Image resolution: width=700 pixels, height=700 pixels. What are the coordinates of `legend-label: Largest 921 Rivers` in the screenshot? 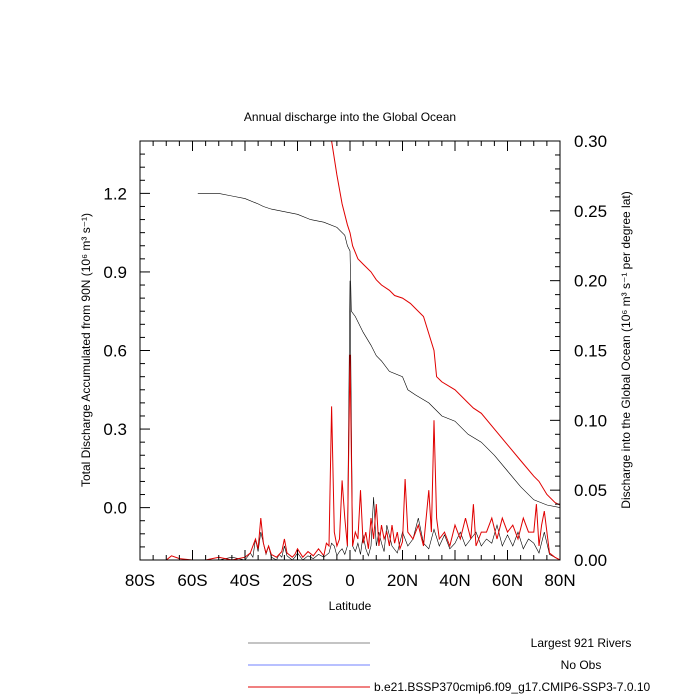 It's located at (581, 643).